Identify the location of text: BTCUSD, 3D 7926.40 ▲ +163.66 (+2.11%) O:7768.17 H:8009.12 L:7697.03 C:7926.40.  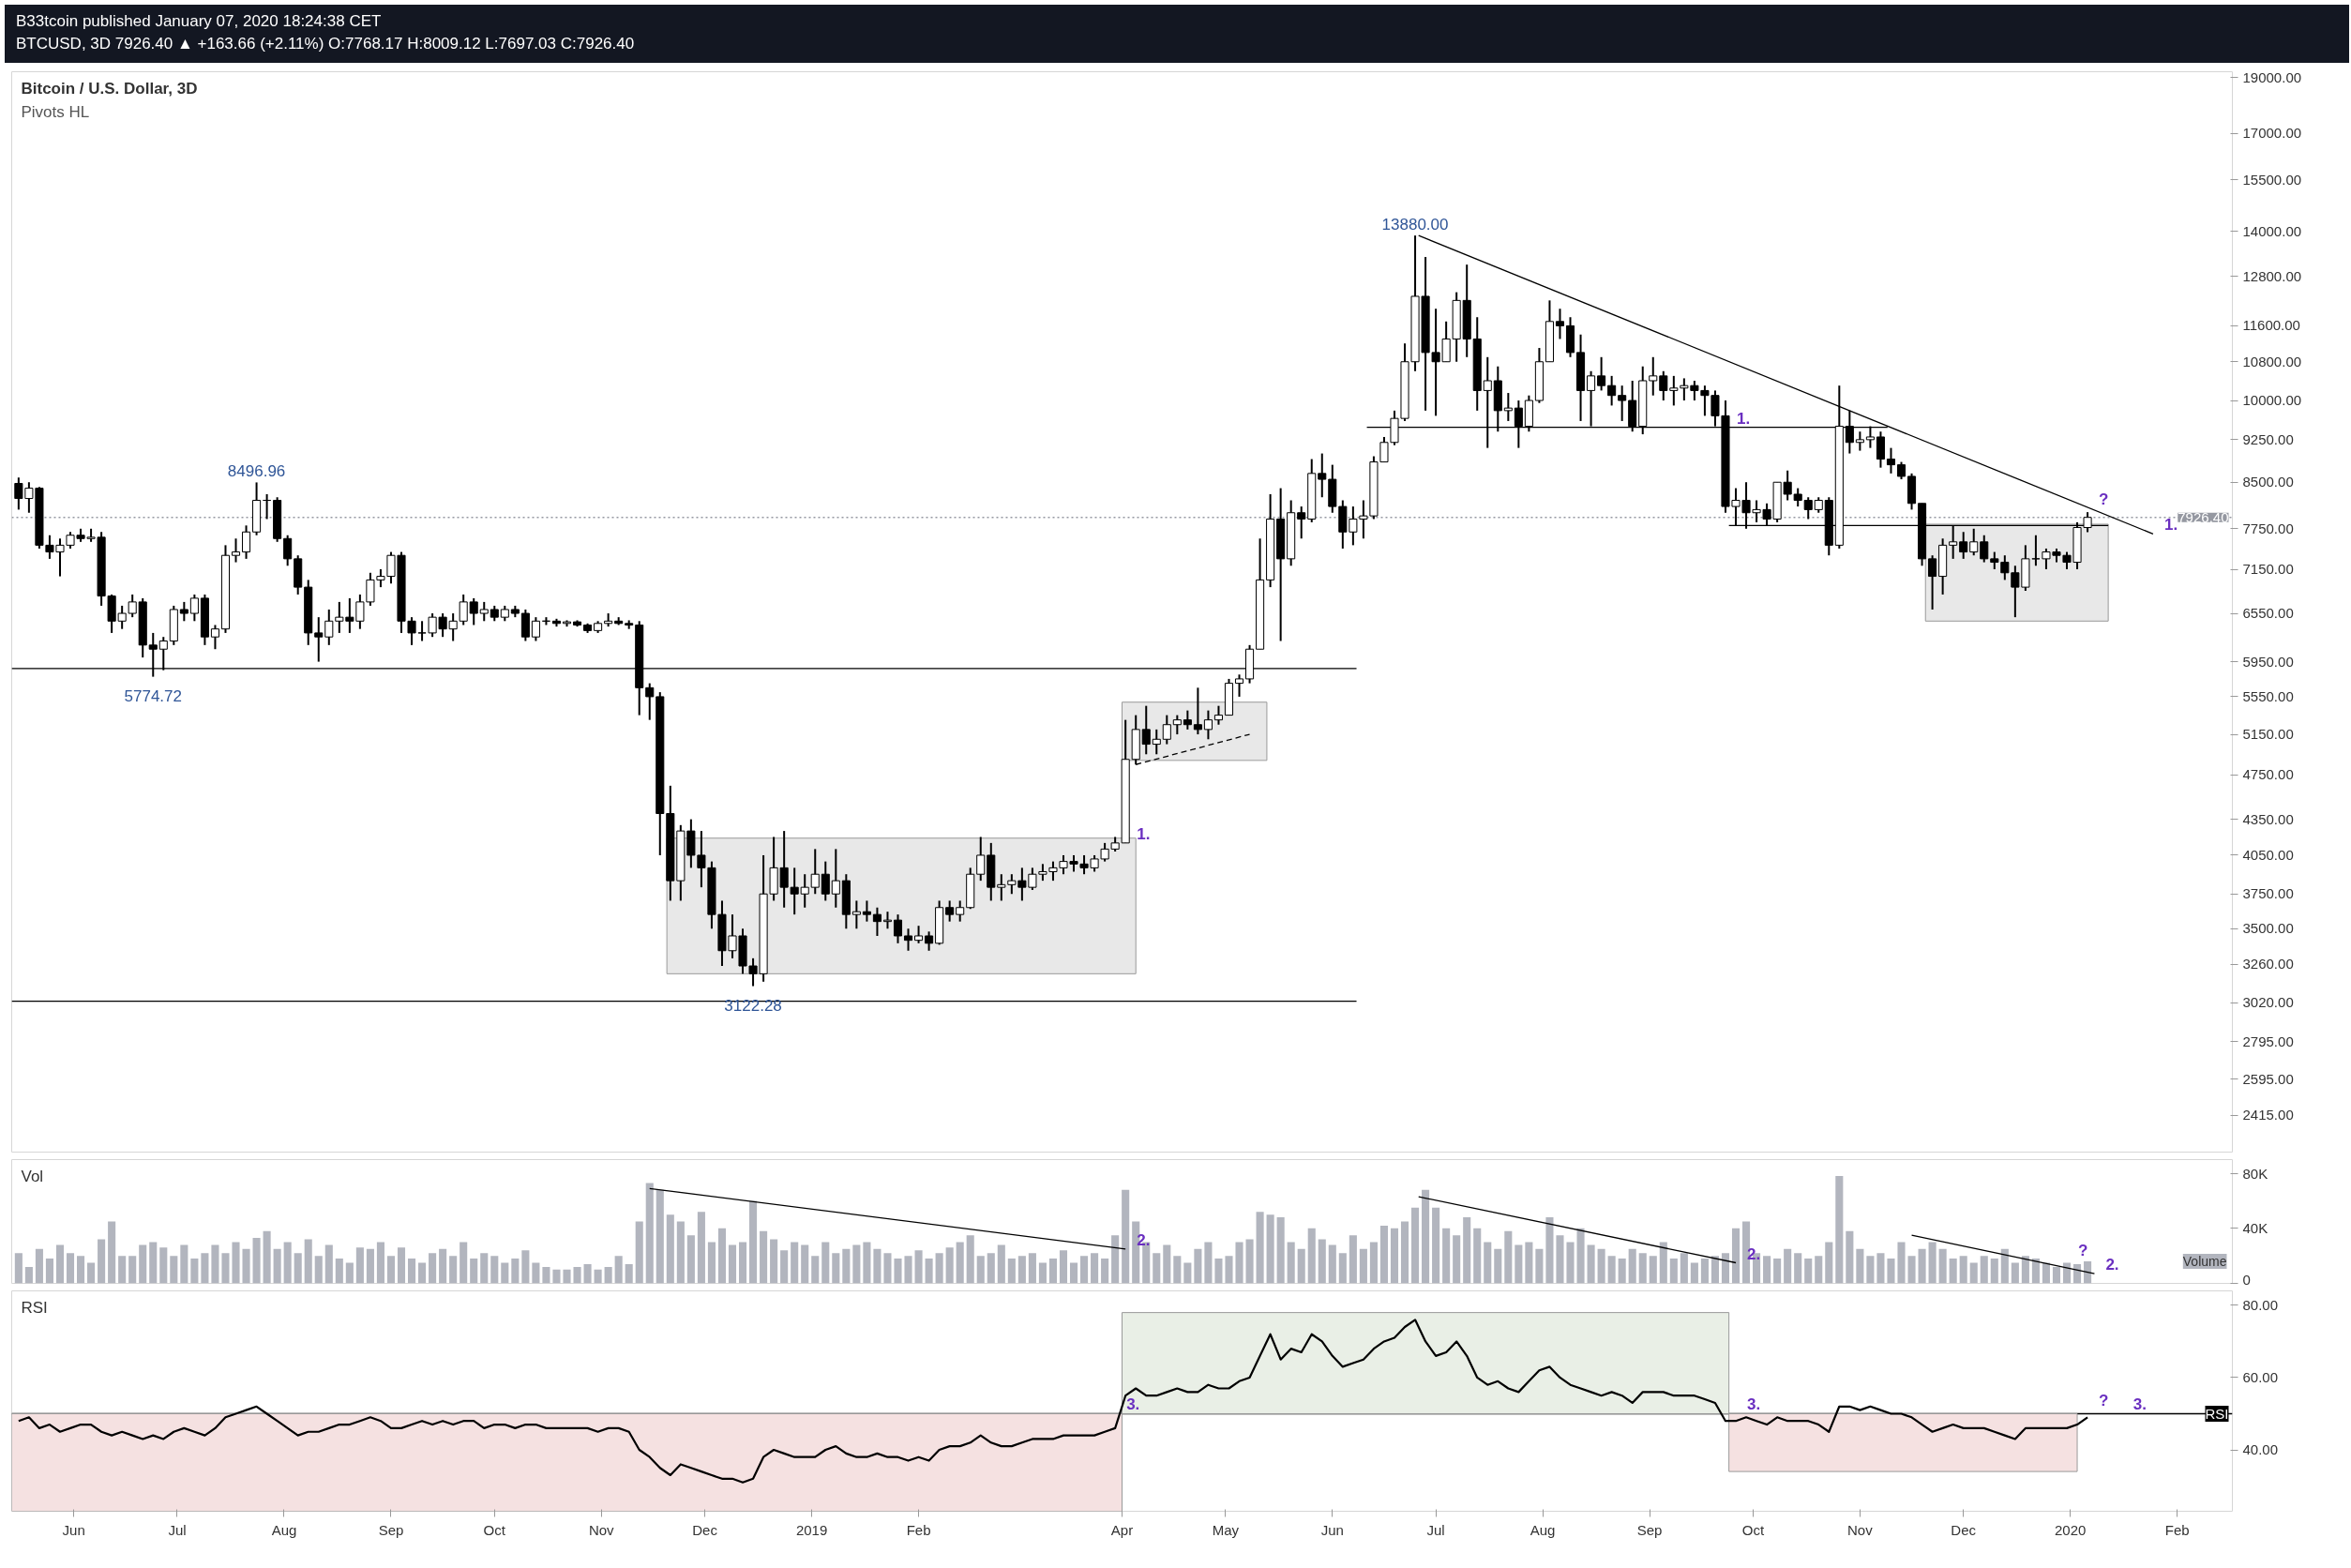
(325, 44).